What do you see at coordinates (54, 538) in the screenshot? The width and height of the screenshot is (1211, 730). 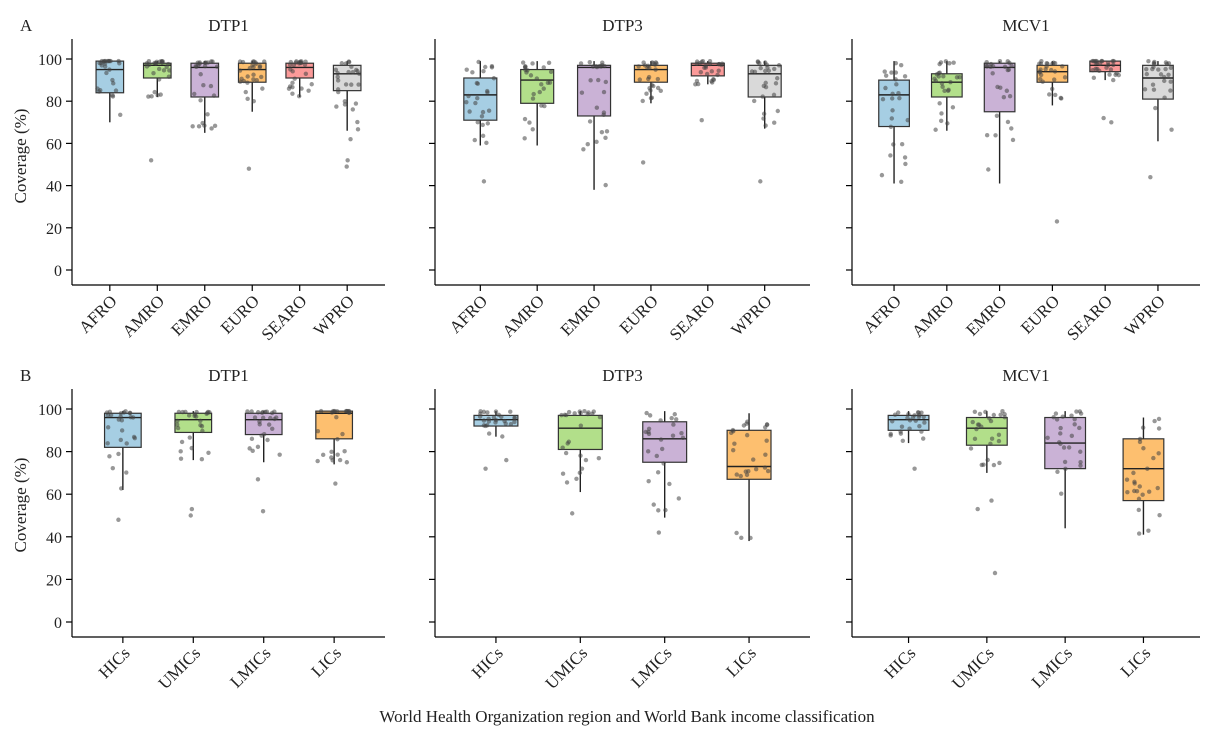 I see `y-tick-label: 40` at bounding box center [54, 538].